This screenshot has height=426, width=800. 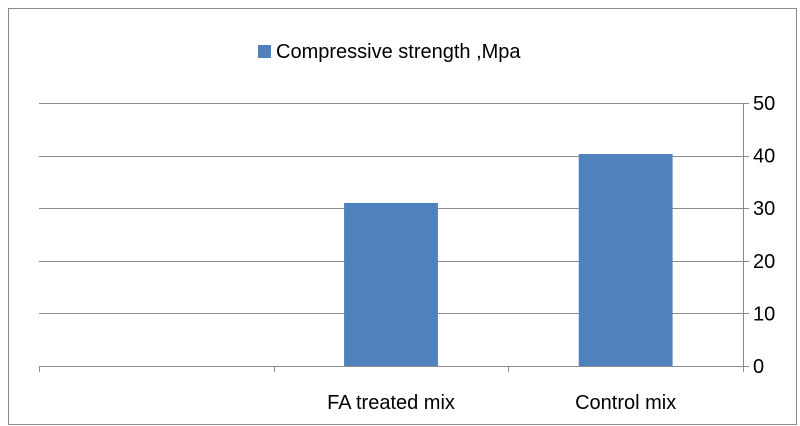 I want to click on y-tick-labels: 0 10 20 30 40 50, so click(x=764, y=235).